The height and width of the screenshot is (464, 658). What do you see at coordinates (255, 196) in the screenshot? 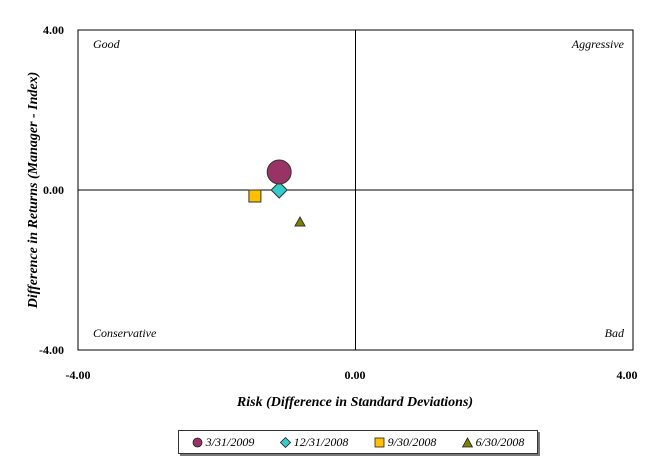
I see `data-point-square` at bounding box center [255, 196].